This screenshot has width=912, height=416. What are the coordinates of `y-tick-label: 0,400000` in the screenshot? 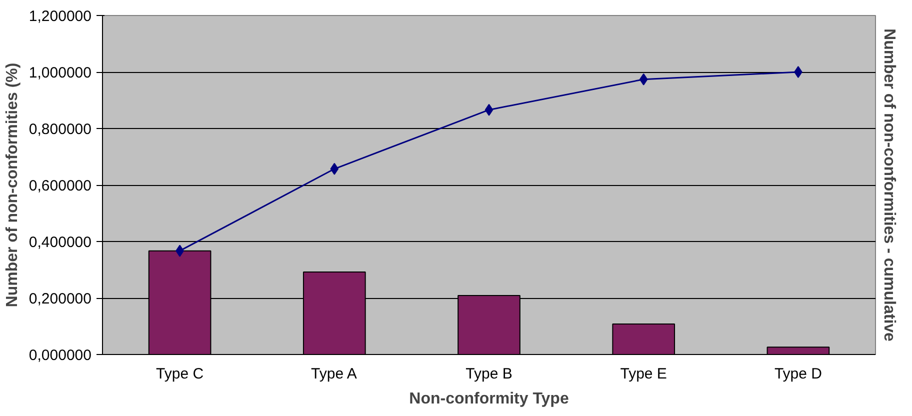 It's located at (60, 242).